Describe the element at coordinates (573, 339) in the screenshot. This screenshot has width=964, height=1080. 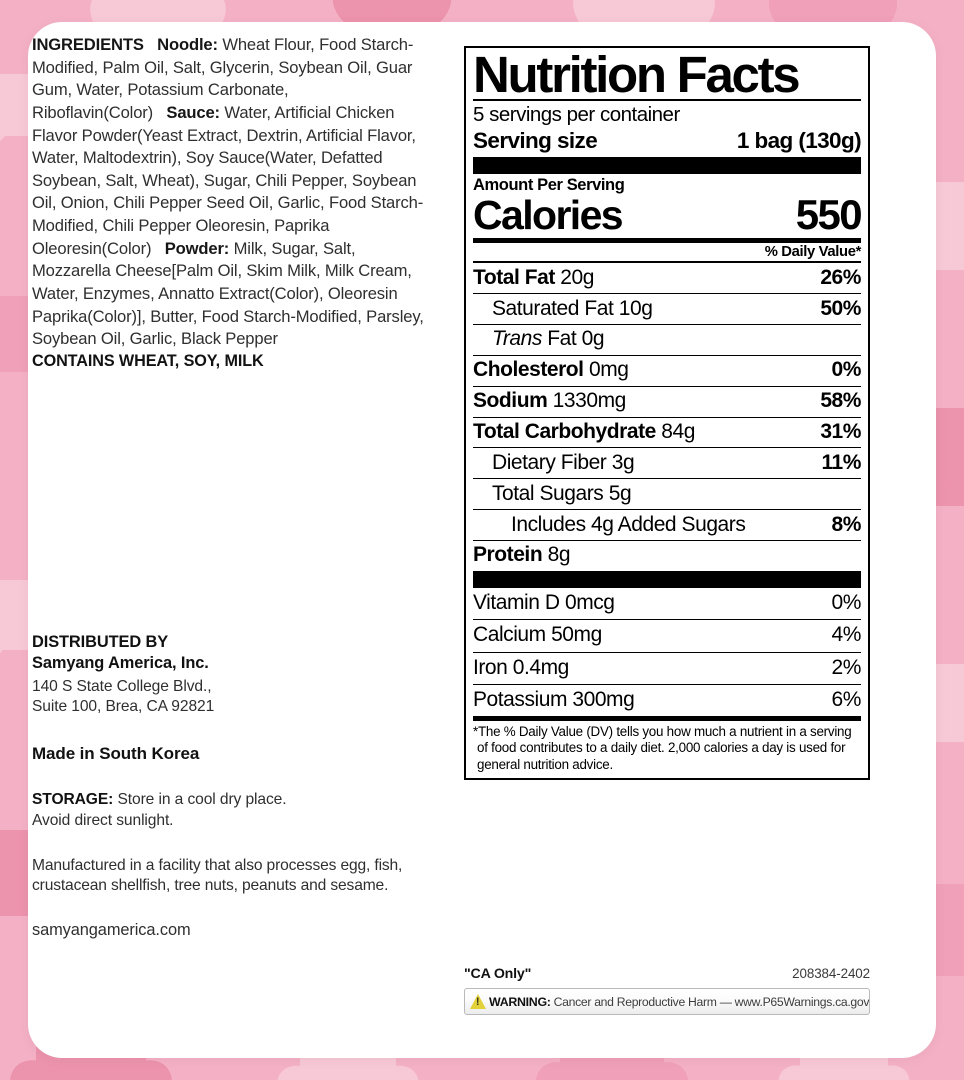
I see `nutrient-amount: Fat 0g` at that location.